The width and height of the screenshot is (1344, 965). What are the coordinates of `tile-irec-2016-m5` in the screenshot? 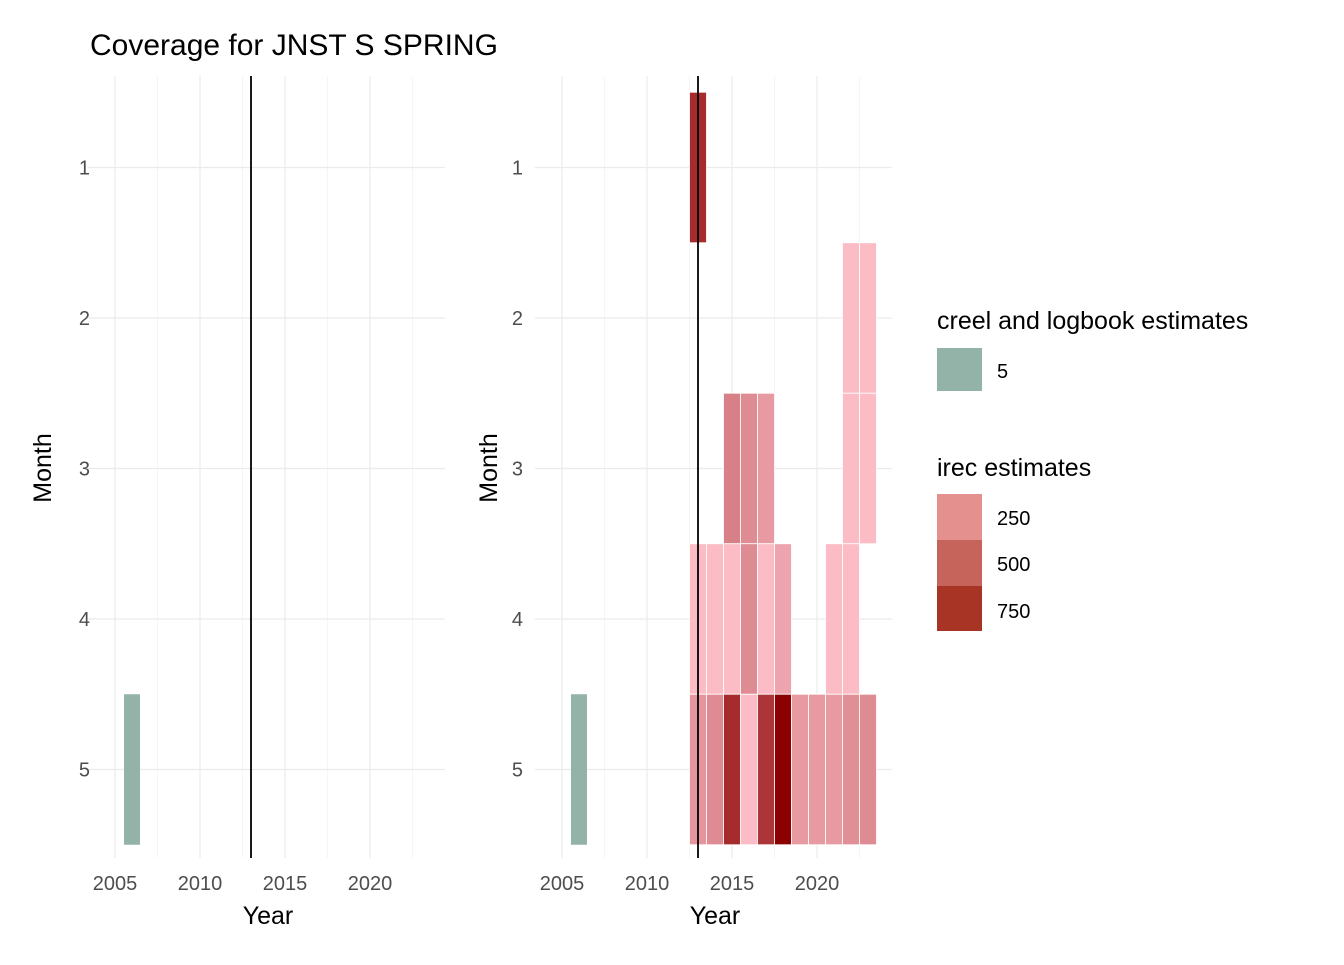 It's located at (749, 769).